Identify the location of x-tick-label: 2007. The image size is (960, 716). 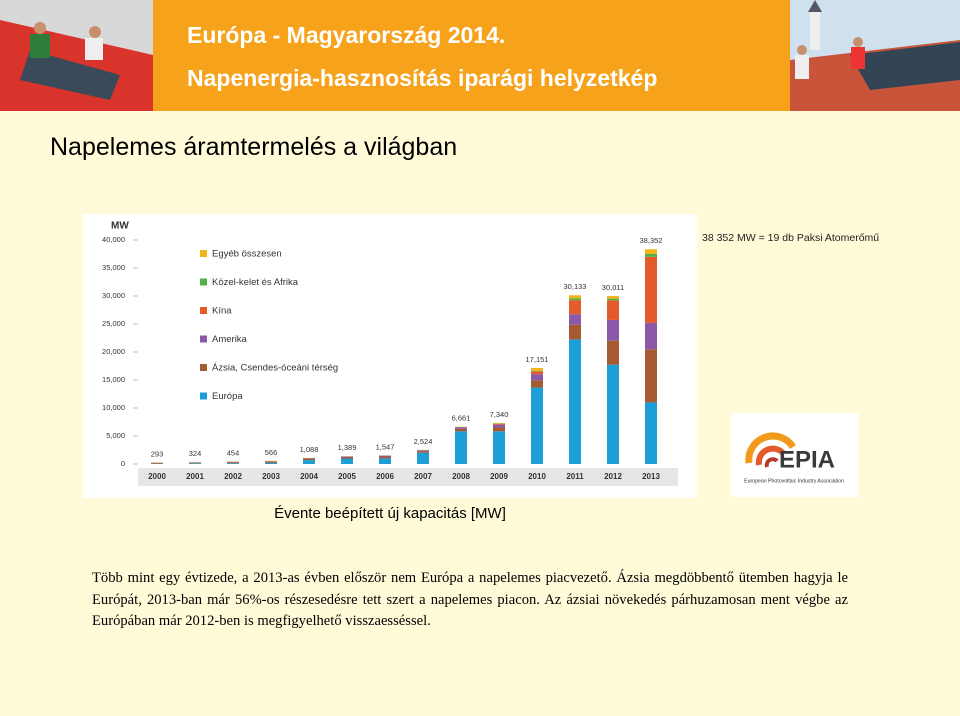
(423, 476).